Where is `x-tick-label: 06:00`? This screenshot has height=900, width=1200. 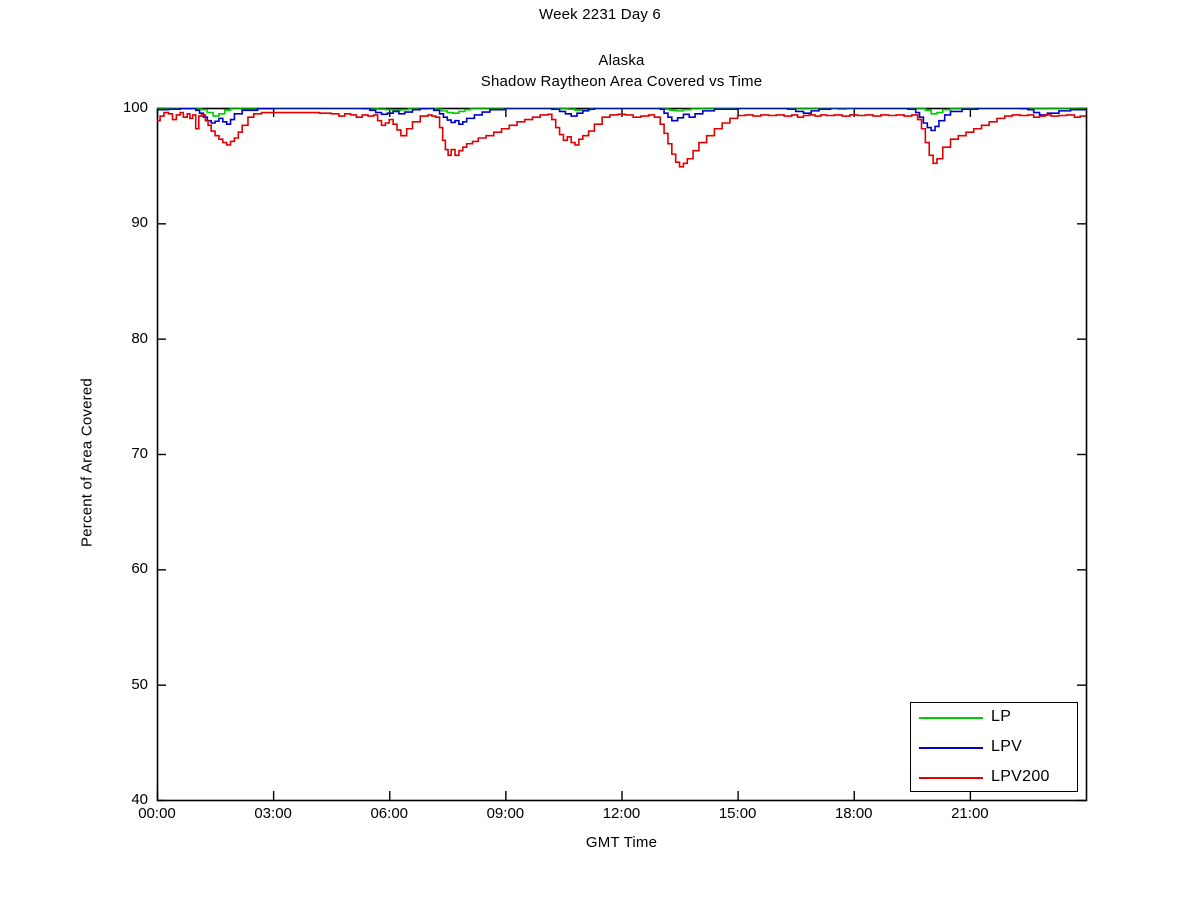 x-tick-label: 06:00 is located at coordinates (389, 813).